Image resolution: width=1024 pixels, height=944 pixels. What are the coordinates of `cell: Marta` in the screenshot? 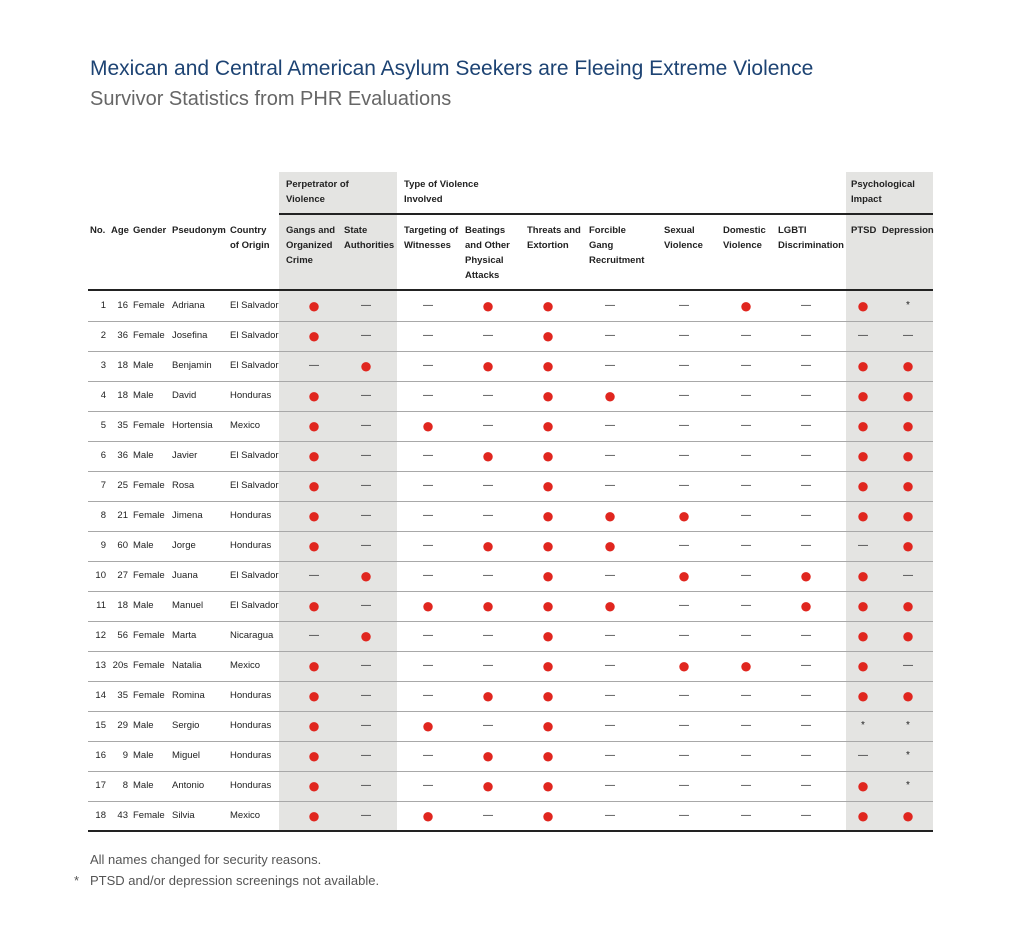 It's located at (184, 635).